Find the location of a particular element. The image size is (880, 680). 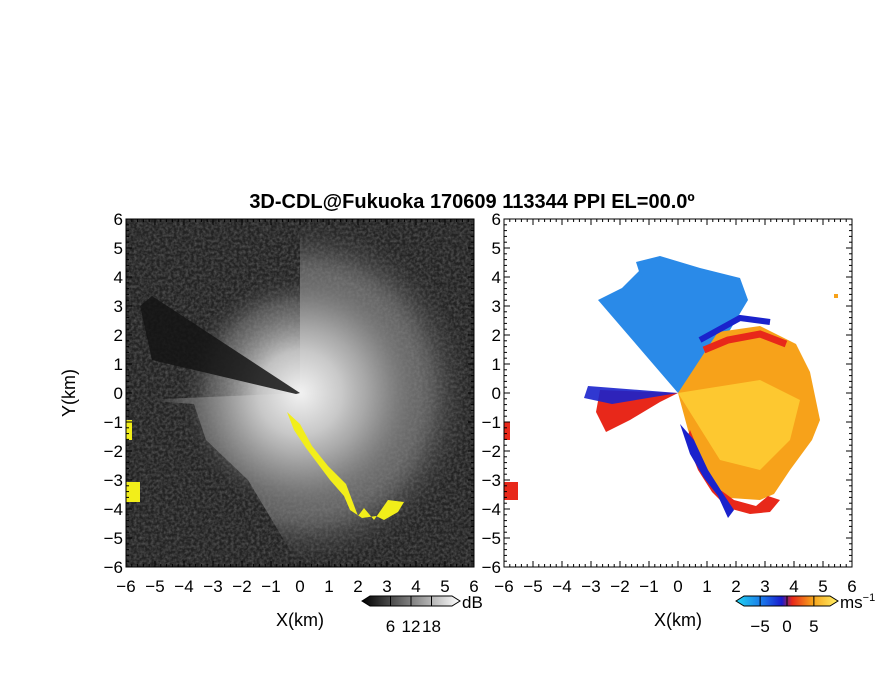

velocity-x-axis-label: X(km) is located at coordinates (678, 620).